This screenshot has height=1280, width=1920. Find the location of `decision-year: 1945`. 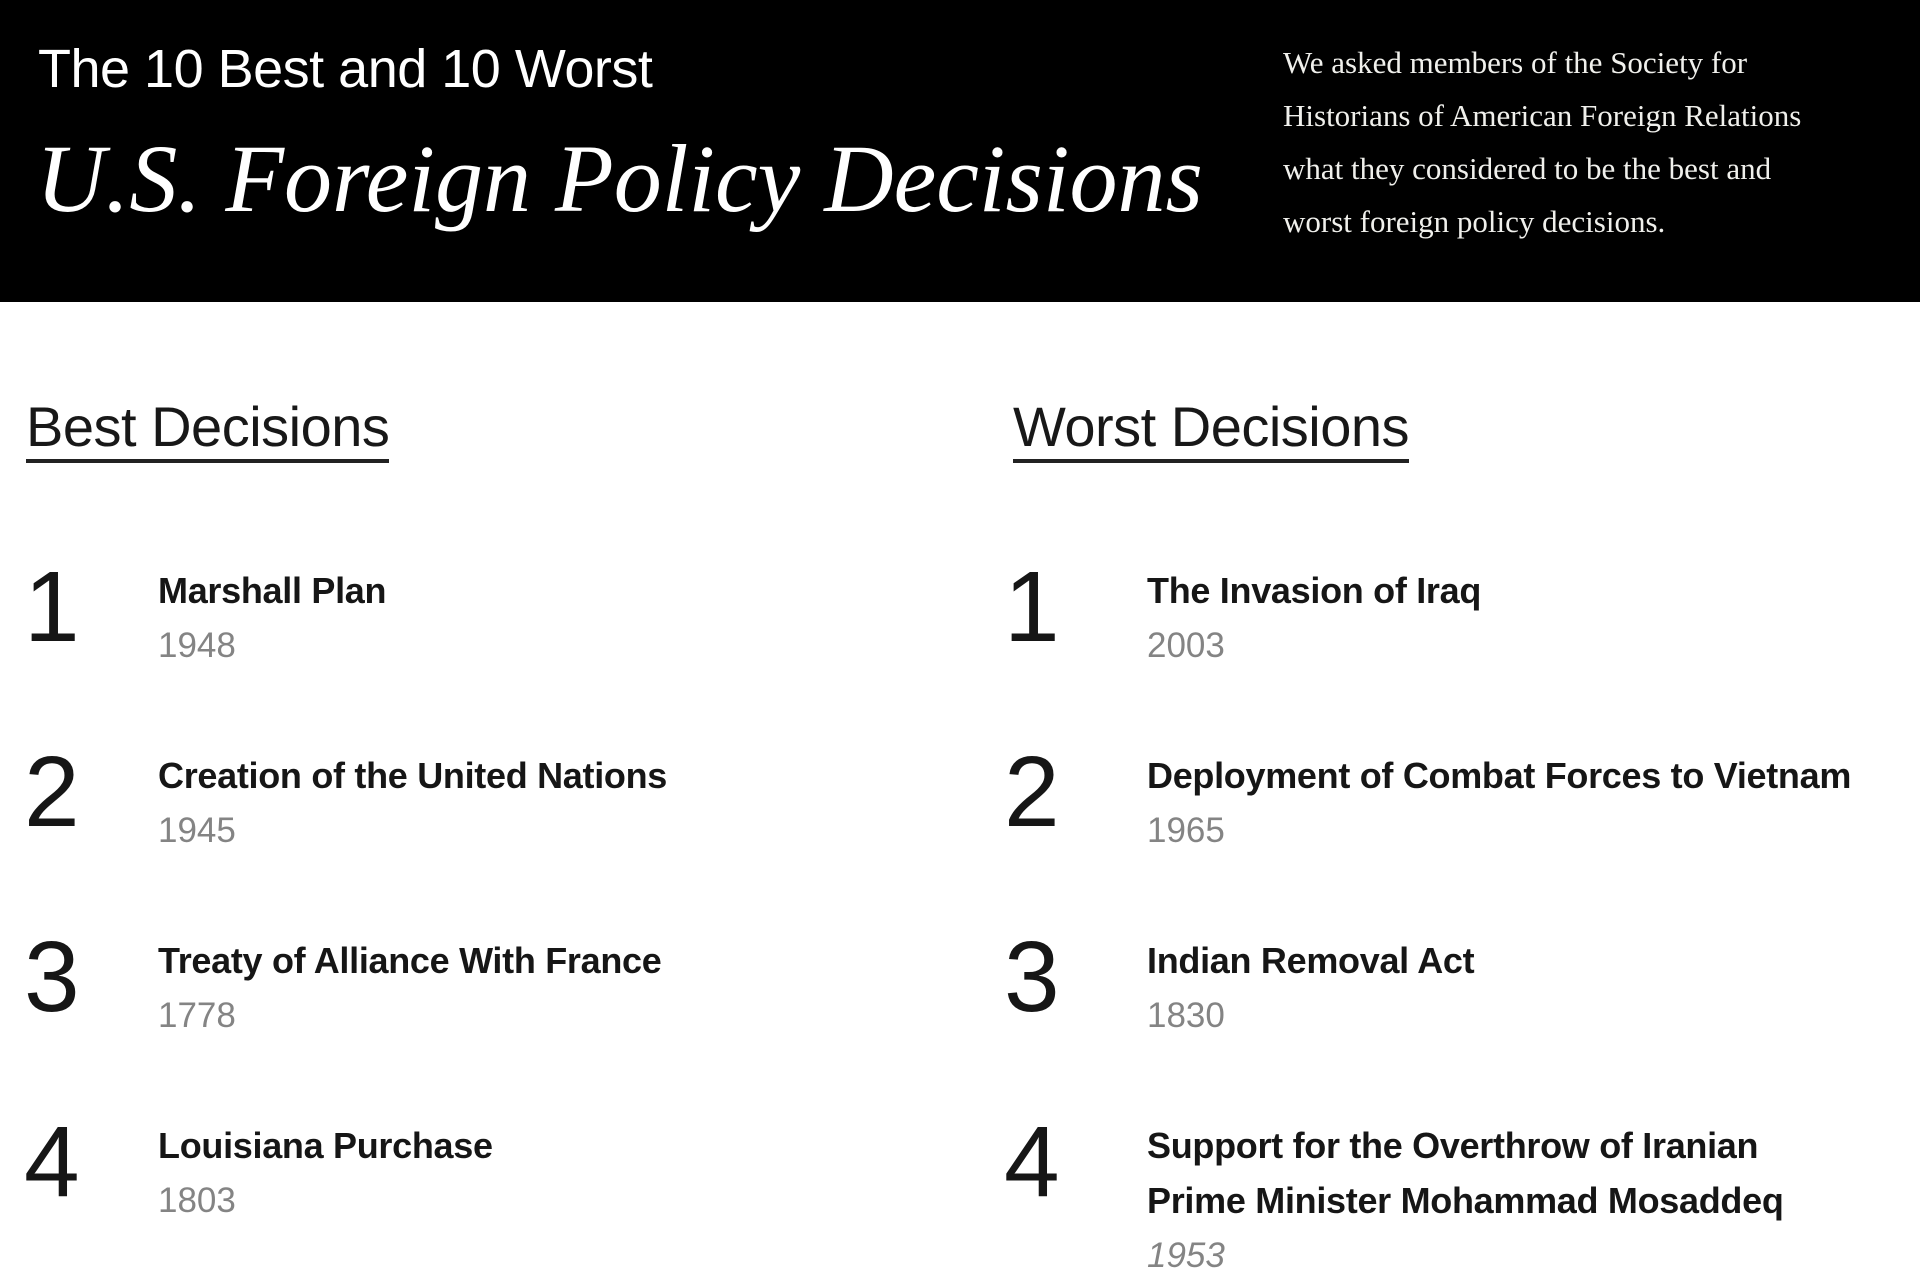

decision-year: 1945 is located at coordinates (197, 830).